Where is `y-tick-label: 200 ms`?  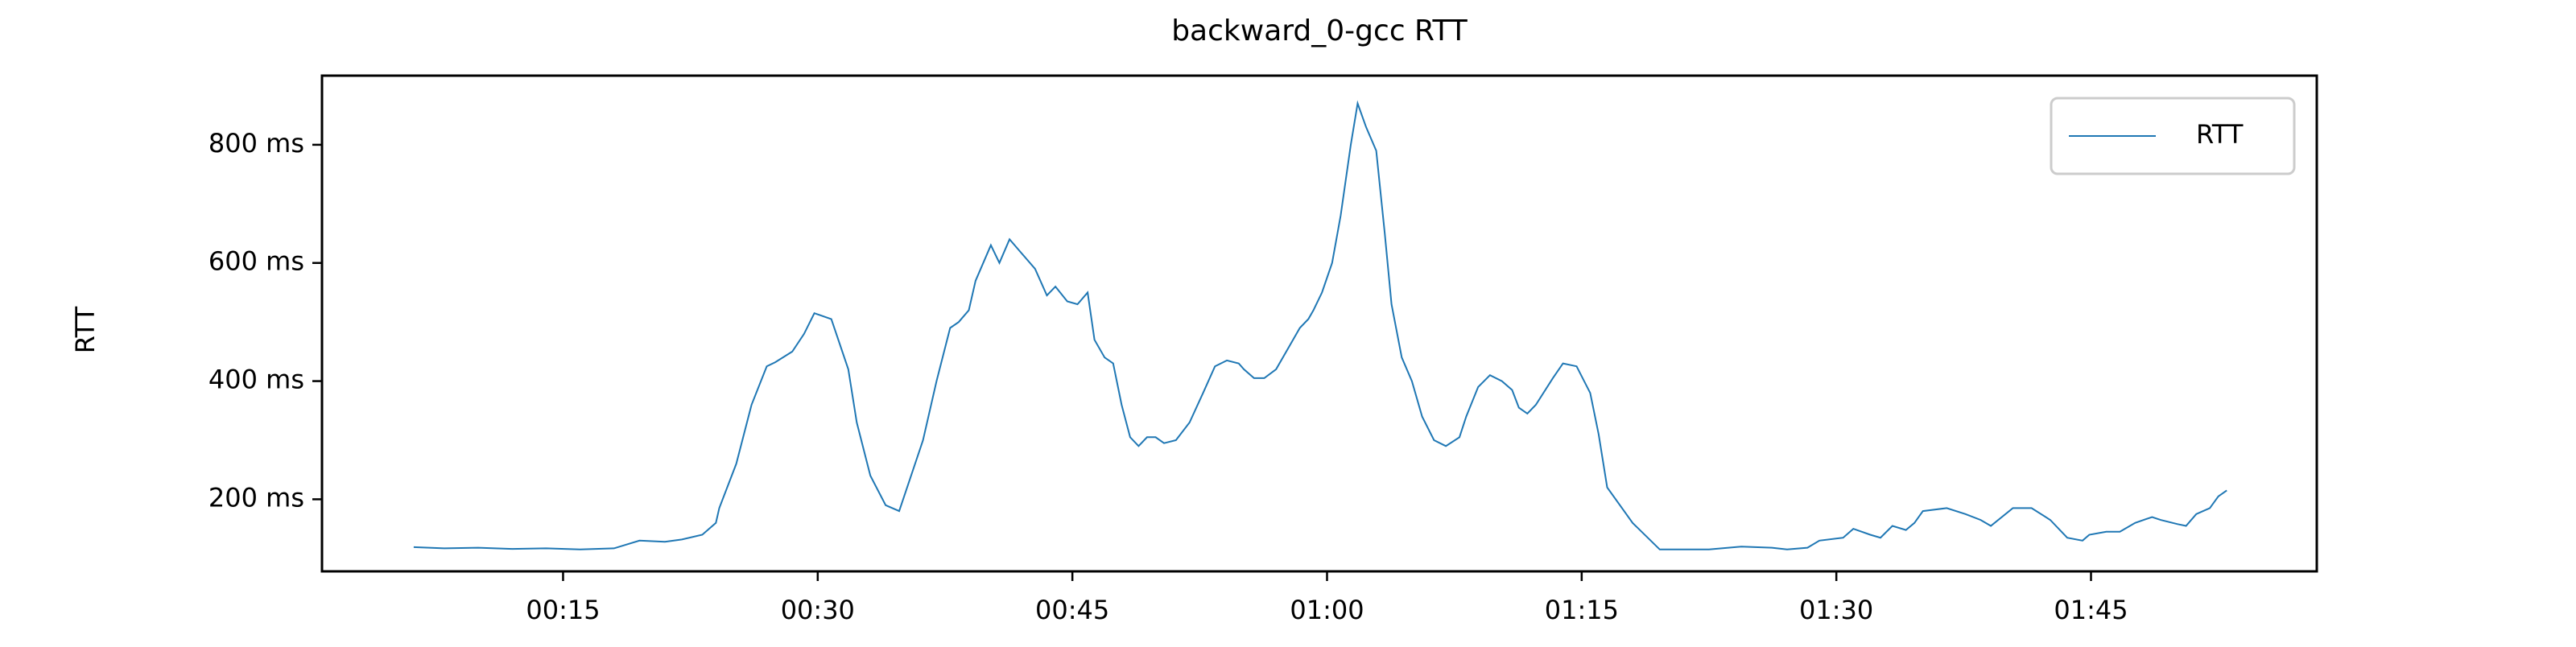 y-tick-label: 200 ms is located at coordinates (256, 497).